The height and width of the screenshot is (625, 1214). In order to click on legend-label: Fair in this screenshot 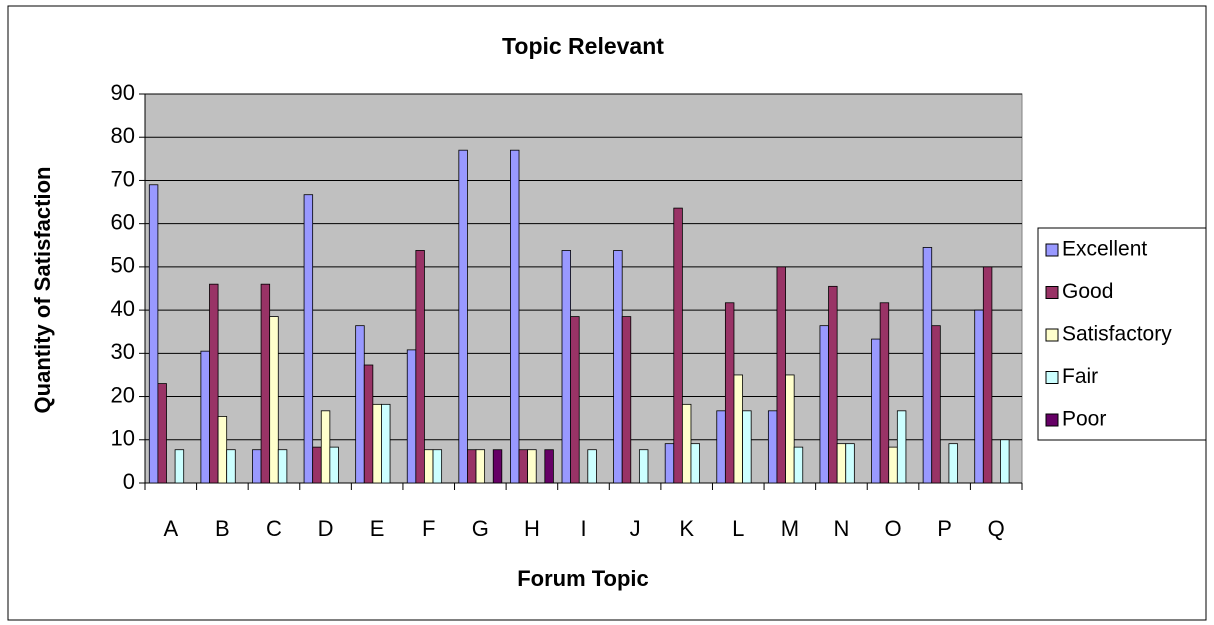, I will do `click(1080, 376)`.